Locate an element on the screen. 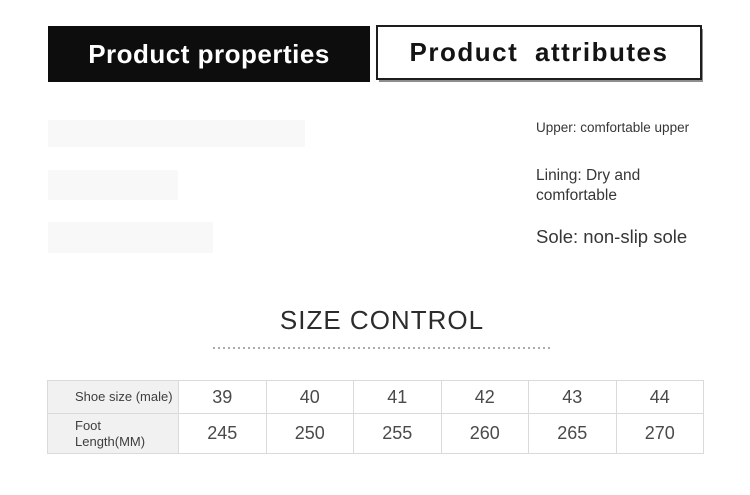 The width and height of the screenshot is (750, 495). value-cell: 42 is located at coordinates (484, 397).